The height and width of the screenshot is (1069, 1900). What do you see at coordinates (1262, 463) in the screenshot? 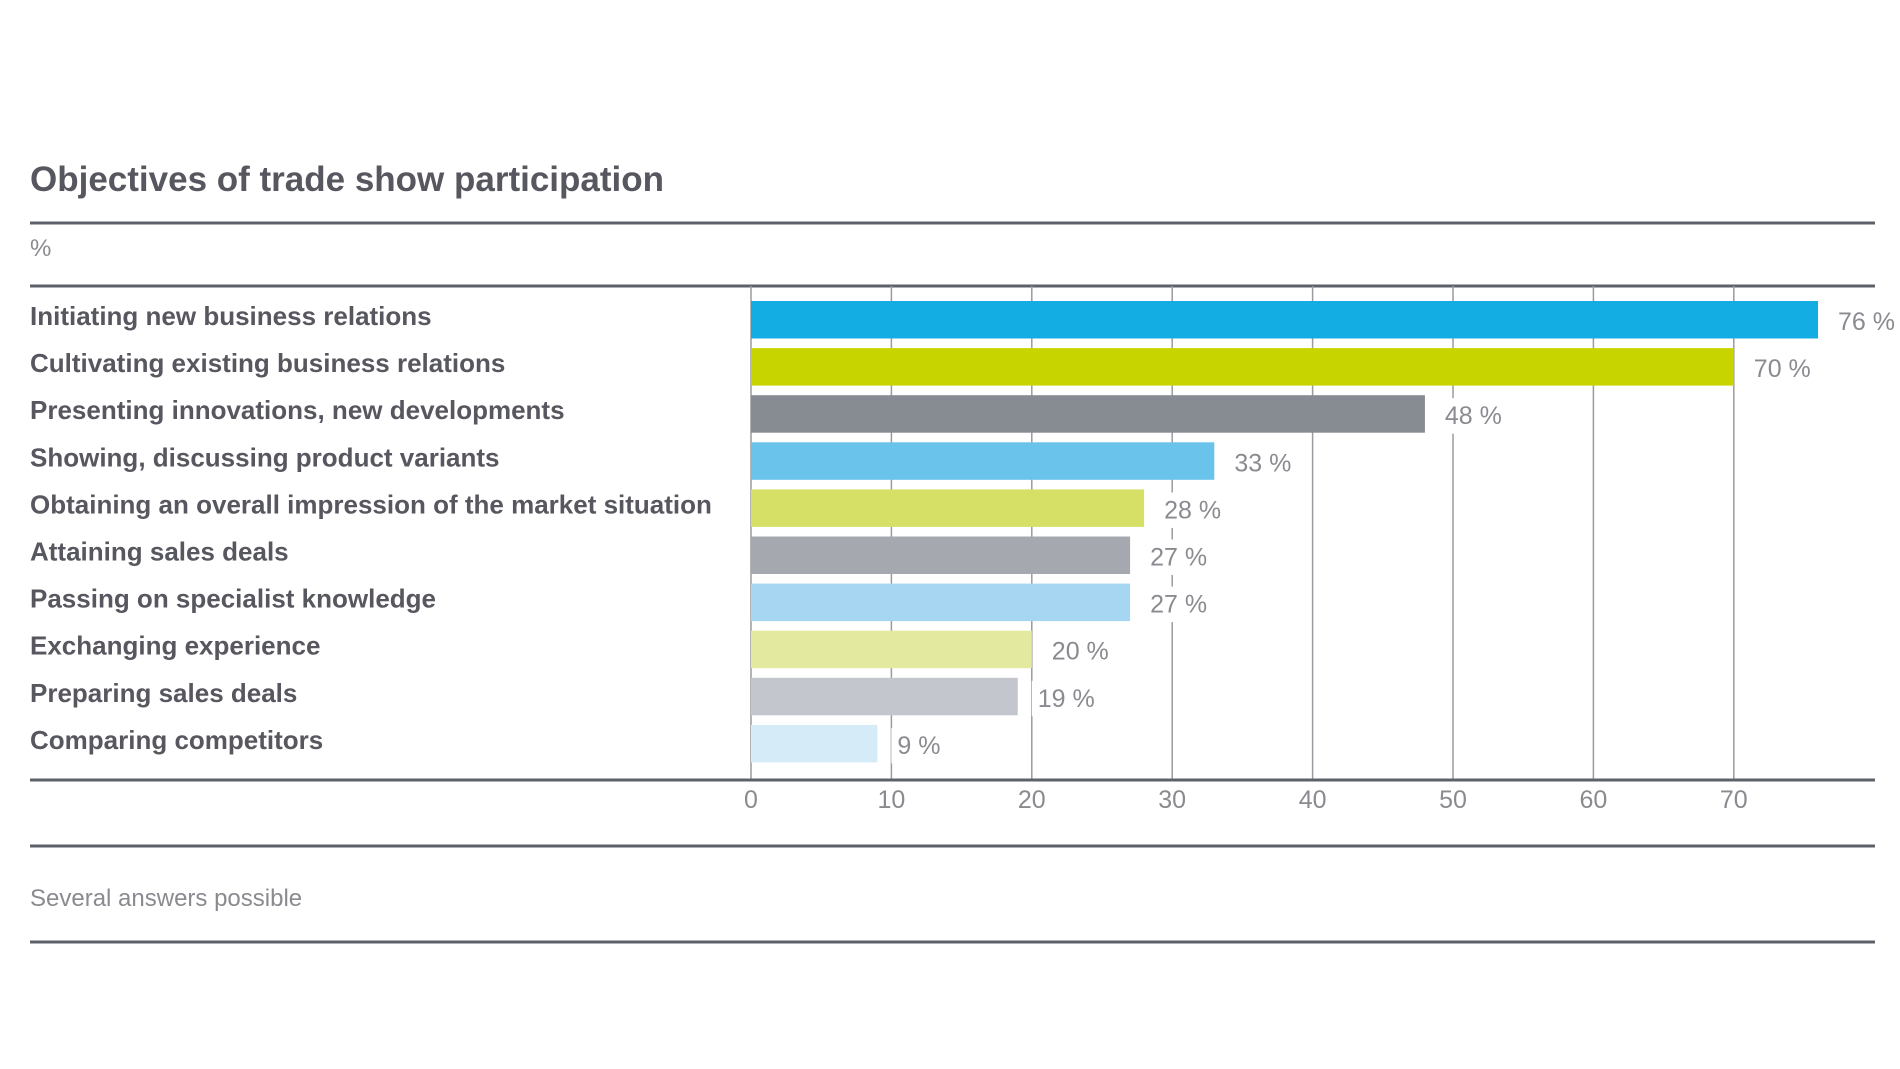
I see `value-label: 33 %` at bounding box center [1262, 463].